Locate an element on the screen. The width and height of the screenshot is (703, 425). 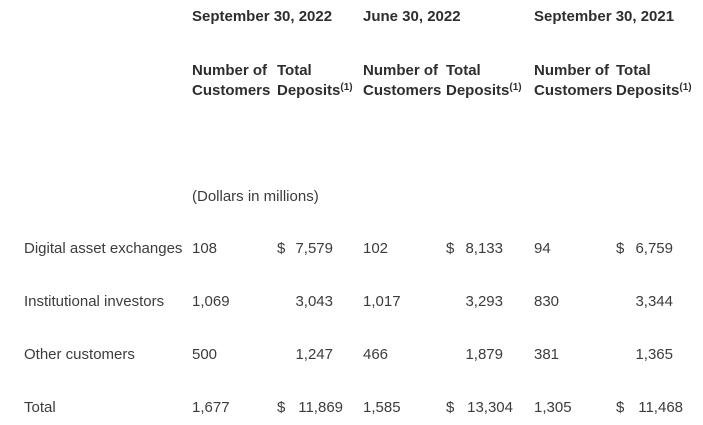
customers-value: 500 is located at coordinates (205, 354).